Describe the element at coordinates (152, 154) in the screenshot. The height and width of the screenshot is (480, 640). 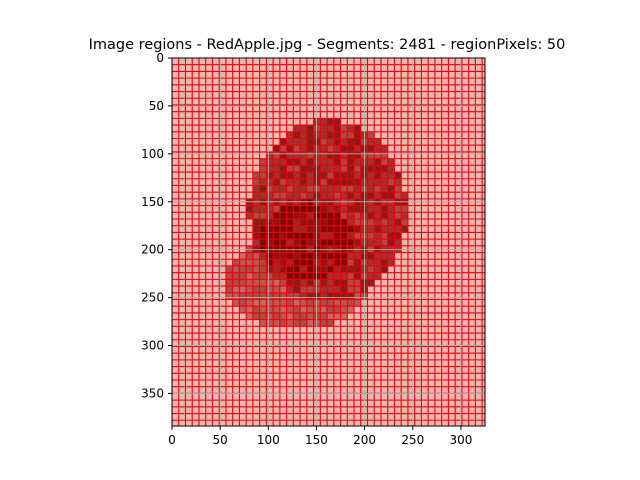
I see `y-tick-label: 100` at that location.